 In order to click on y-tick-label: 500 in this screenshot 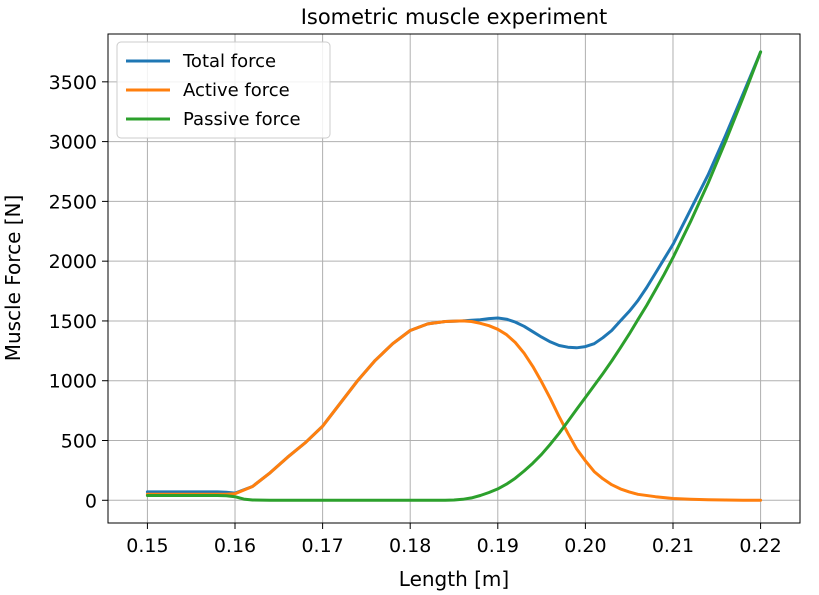, I will do `click(79, 442)`.